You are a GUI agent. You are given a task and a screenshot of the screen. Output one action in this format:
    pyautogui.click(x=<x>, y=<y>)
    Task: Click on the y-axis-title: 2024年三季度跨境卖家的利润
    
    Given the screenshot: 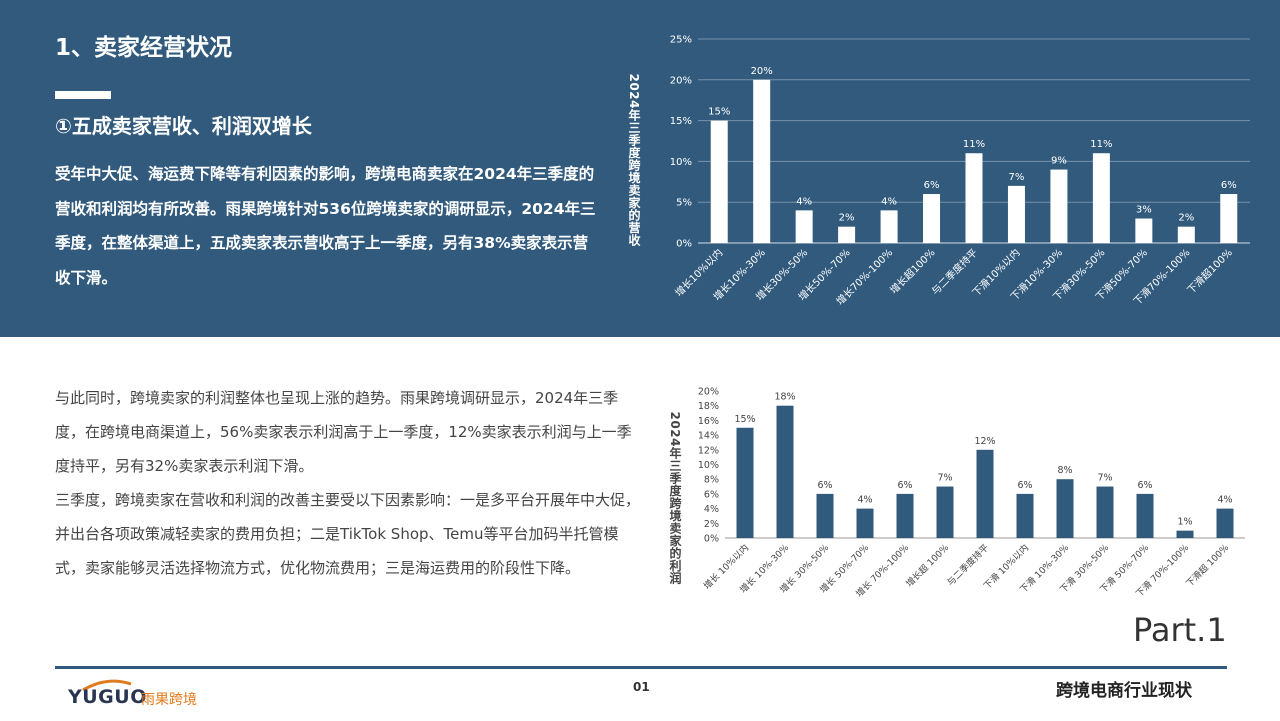 What is the action you would take?
    pyautogui.click(x=675, y=498)
    